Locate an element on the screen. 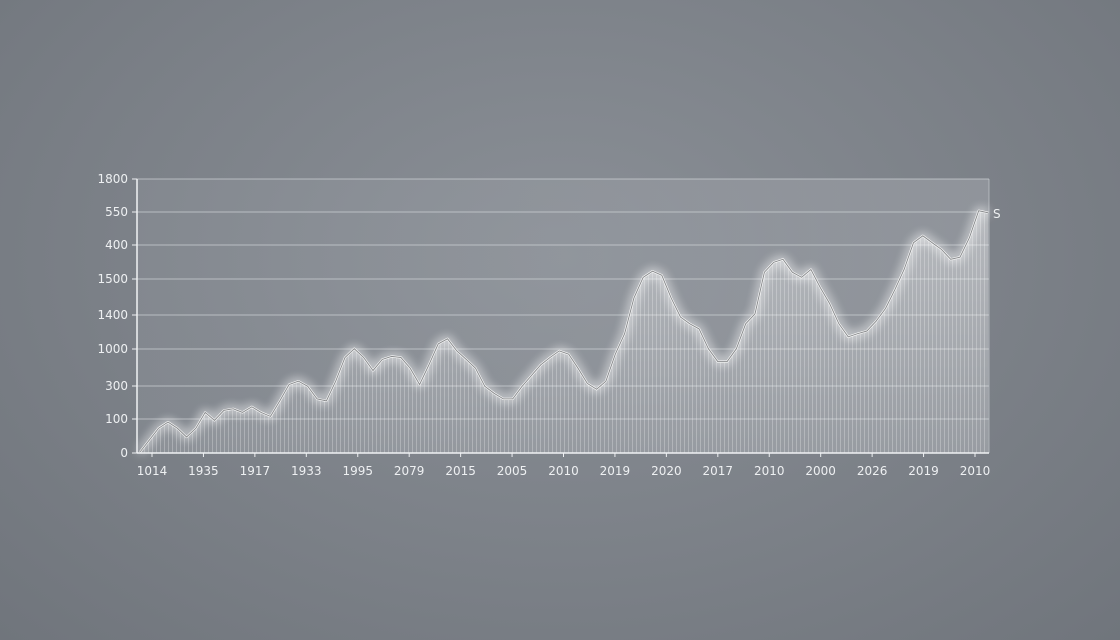  y-tick-label: 550 is located at coordinates (116, 212).